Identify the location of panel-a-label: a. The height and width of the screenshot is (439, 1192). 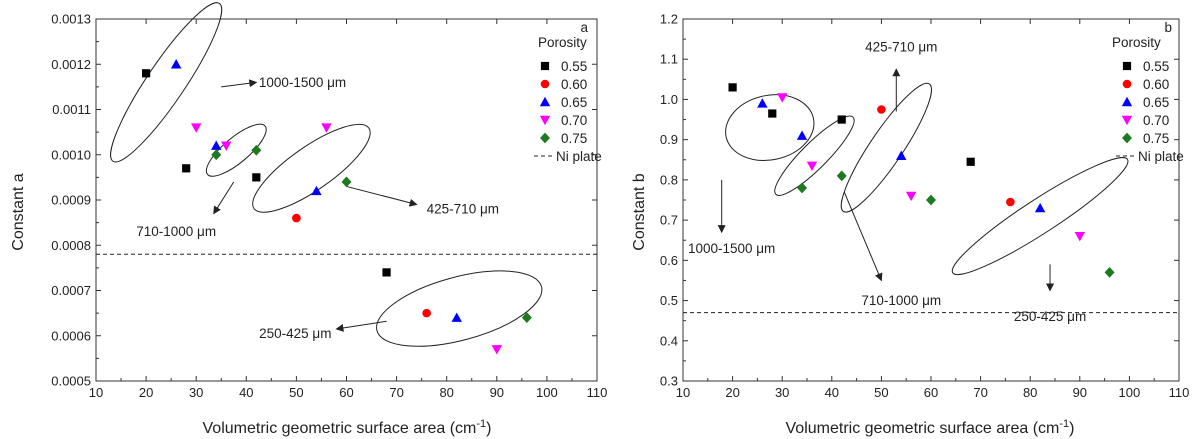
(584, 27).